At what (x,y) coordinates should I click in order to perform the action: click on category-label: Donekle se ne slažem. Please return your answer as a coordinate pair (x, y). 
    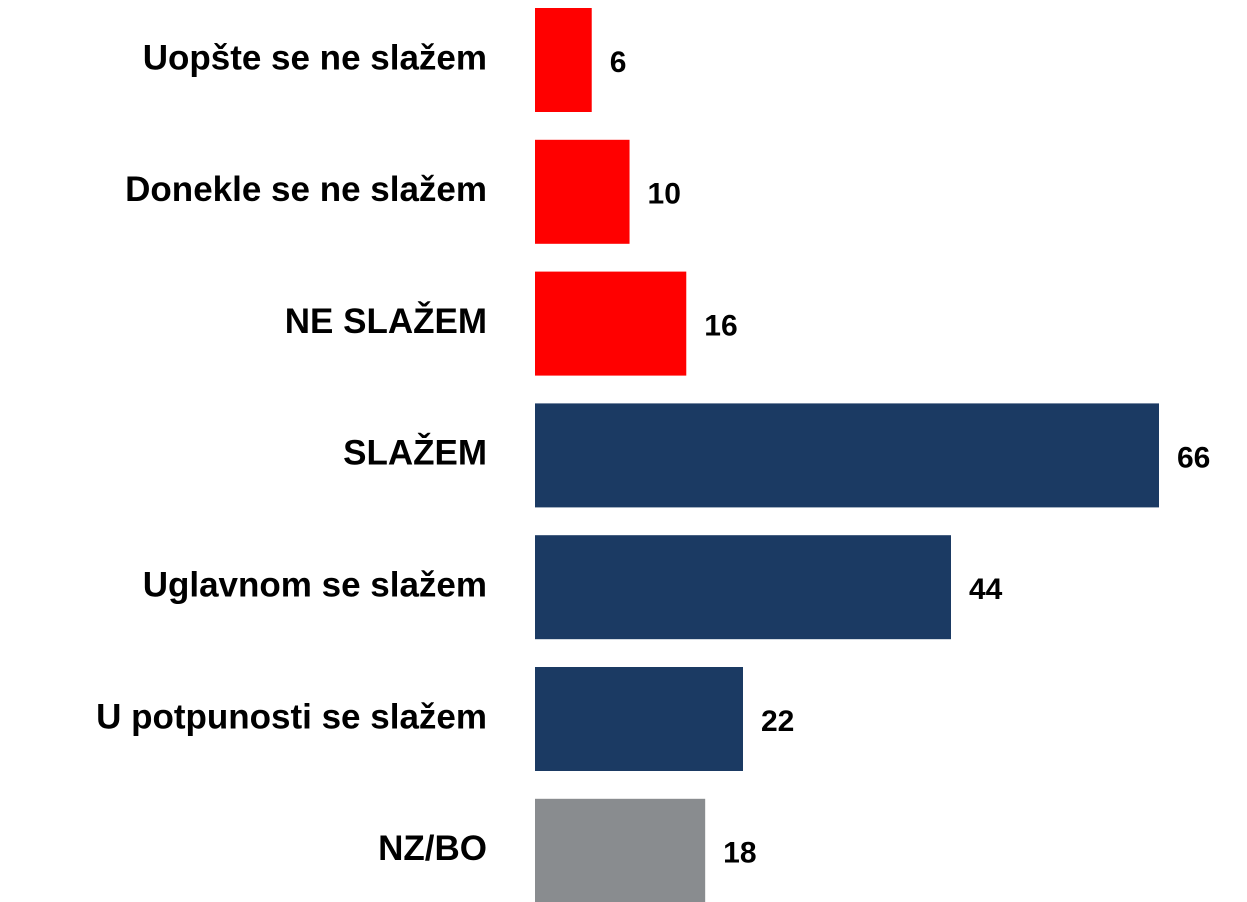
    Looking at the image, I should click on (306, 189).